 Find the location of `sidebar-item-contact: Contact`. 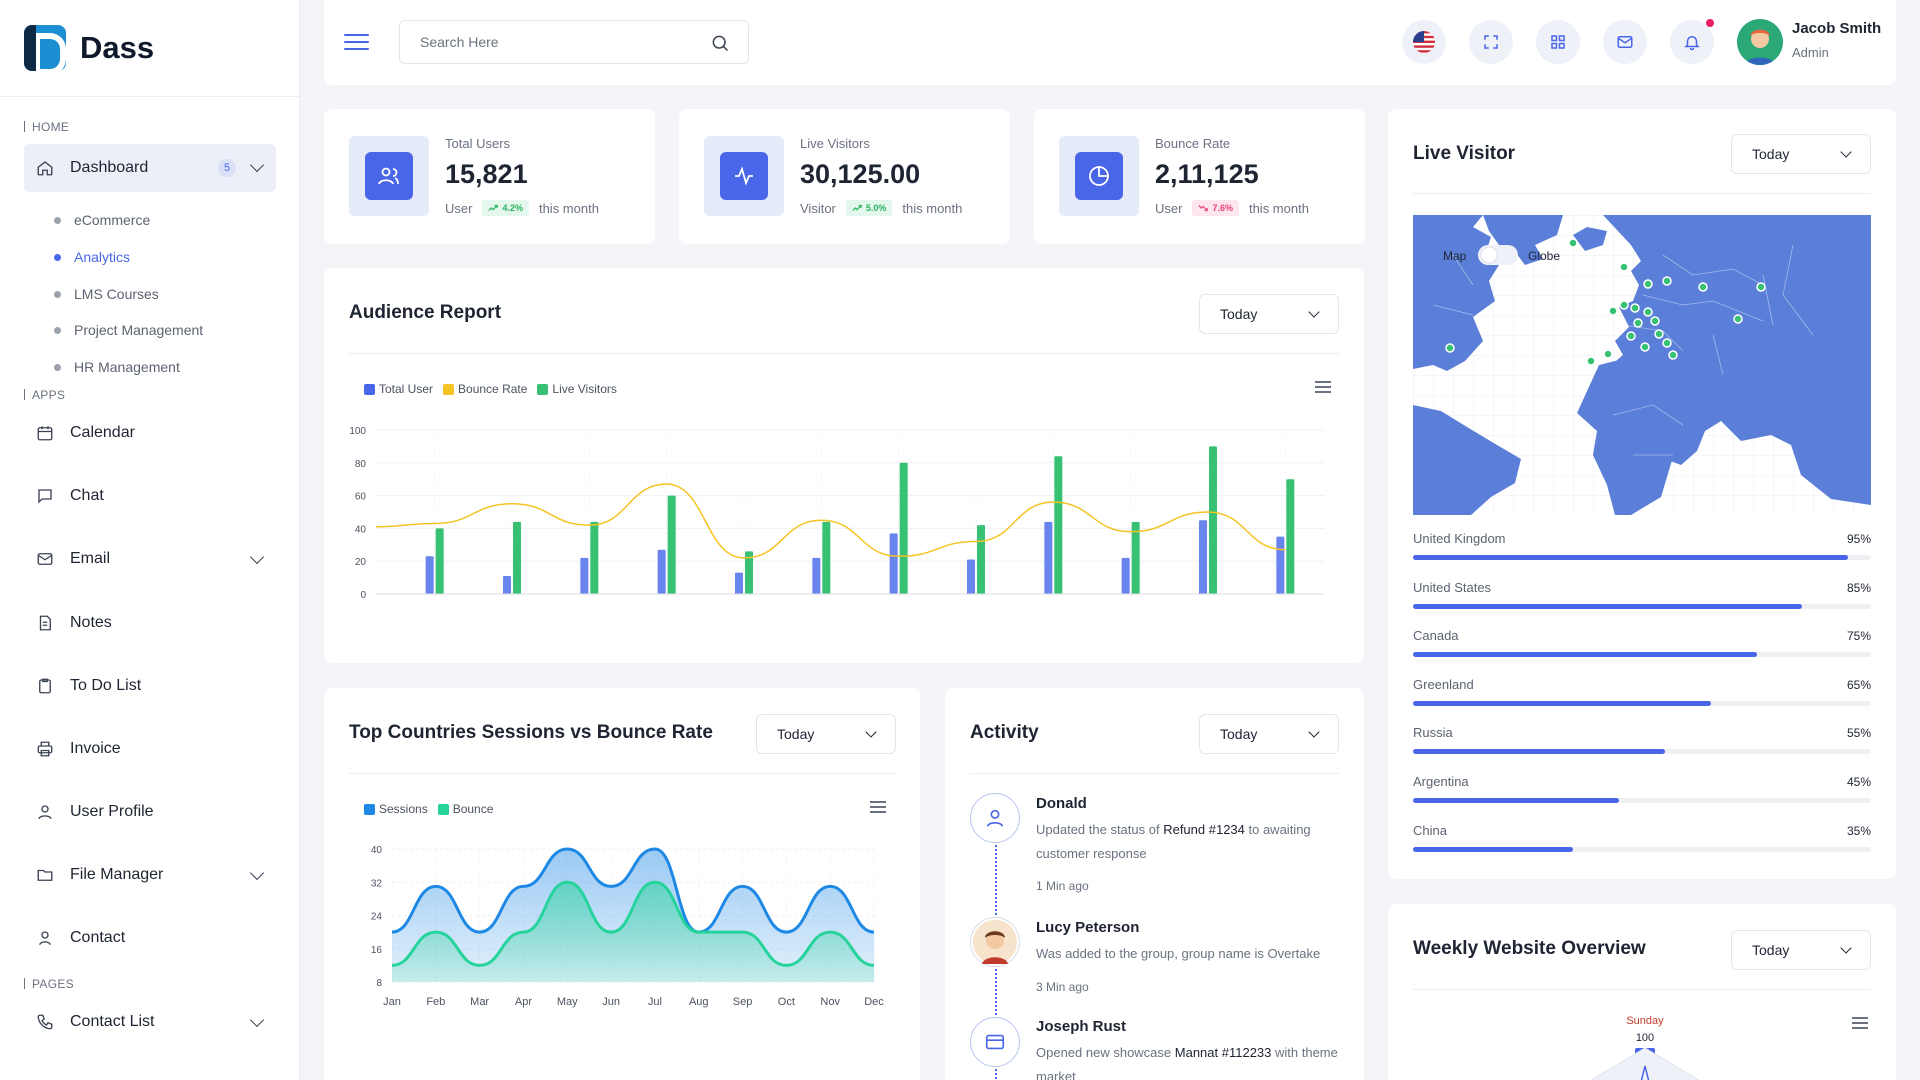

sidebar-item-contact: Contact is located at coordinates (156, 938).